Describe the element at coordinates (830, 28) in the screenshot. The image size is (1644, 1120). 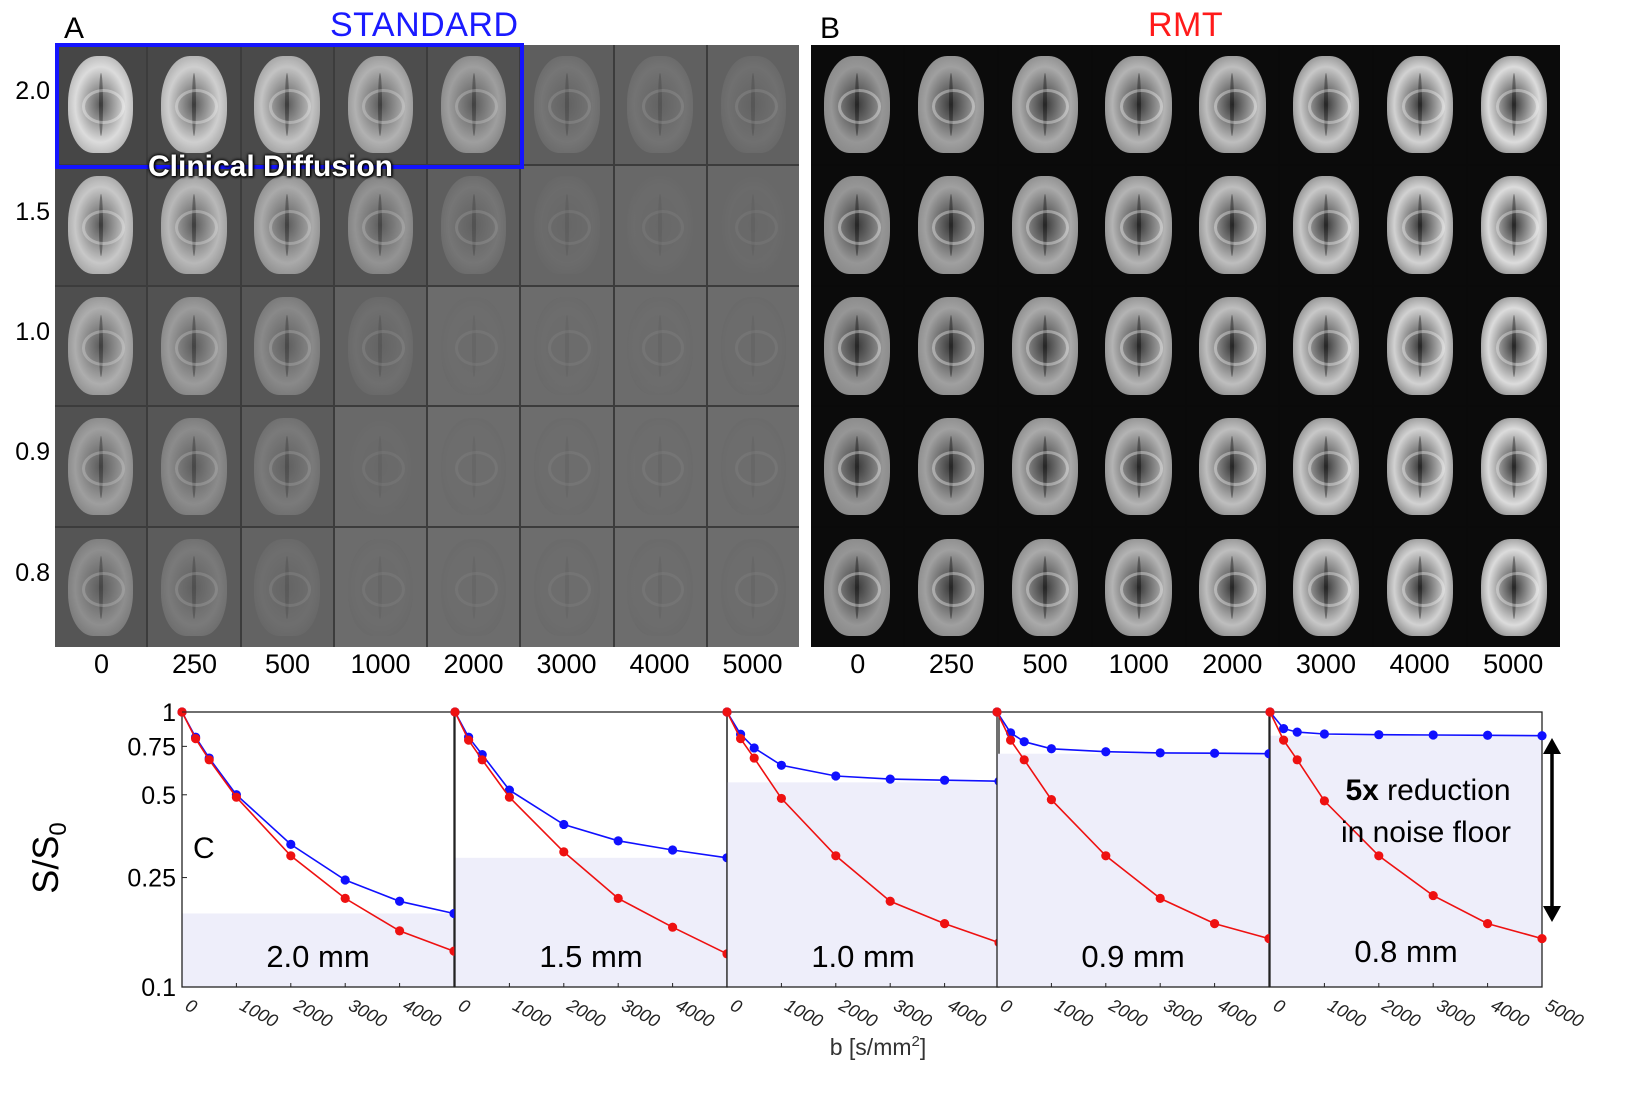
I see `panel-b-letter: B` at that location.